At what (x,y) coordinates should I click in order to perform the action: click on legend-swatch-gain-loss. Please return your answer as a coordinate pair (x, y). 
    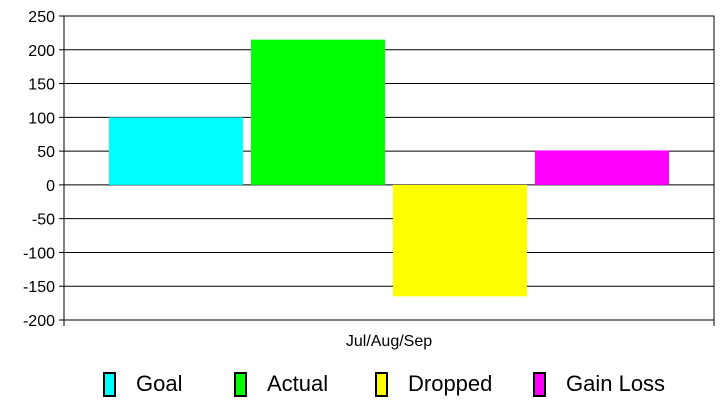
    Looking at the image, I should click on (539, 384).